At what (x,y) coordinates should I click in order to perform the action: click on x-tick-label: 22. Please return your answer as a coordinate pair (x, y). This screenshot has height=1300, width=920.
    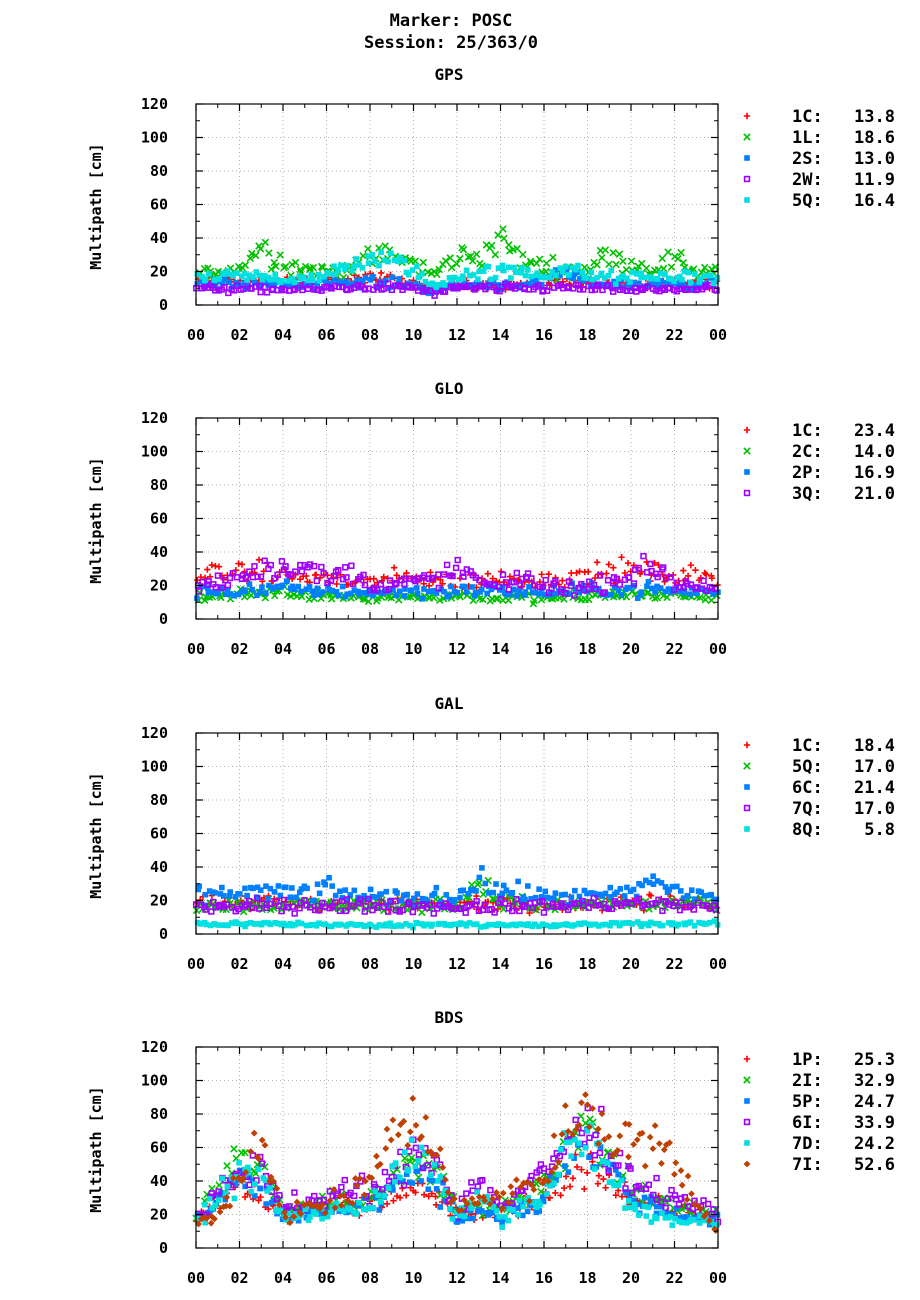
    Looking at the image, I should click on (674, 649).